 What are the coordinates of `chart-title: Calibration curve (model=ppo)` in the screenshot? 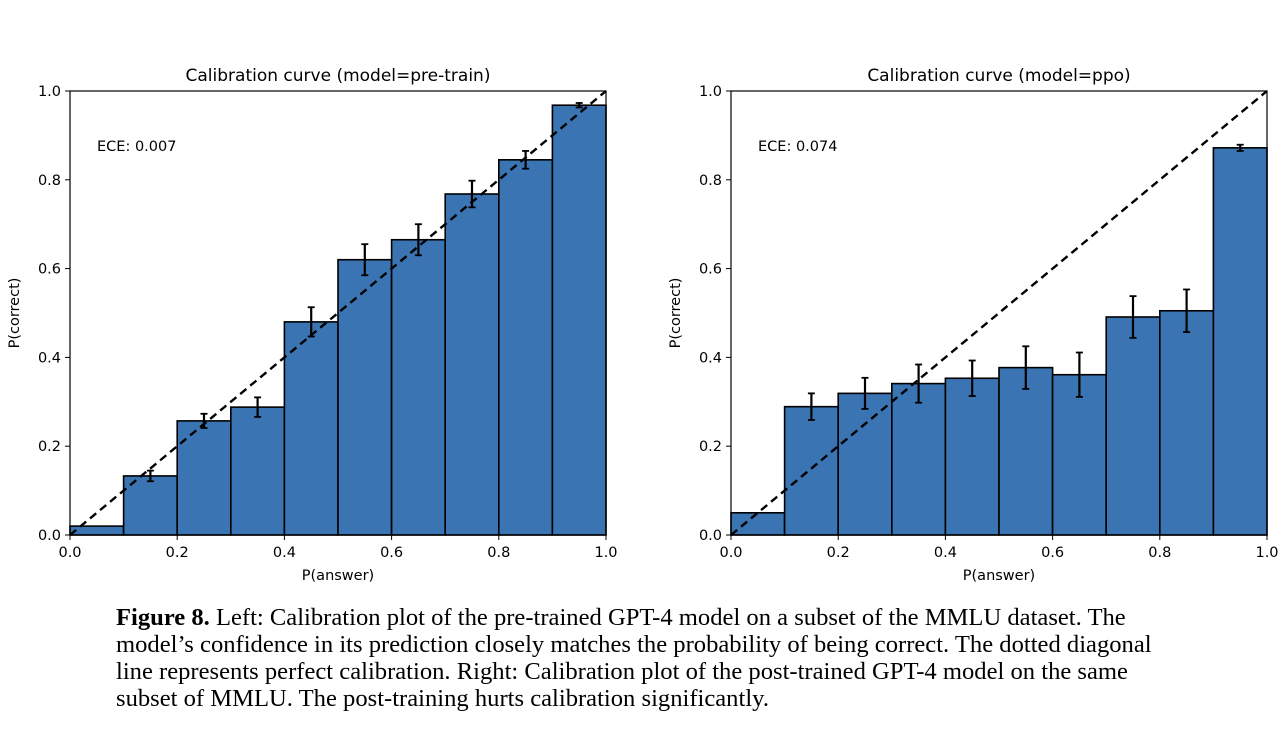 It's located at (998, 76).